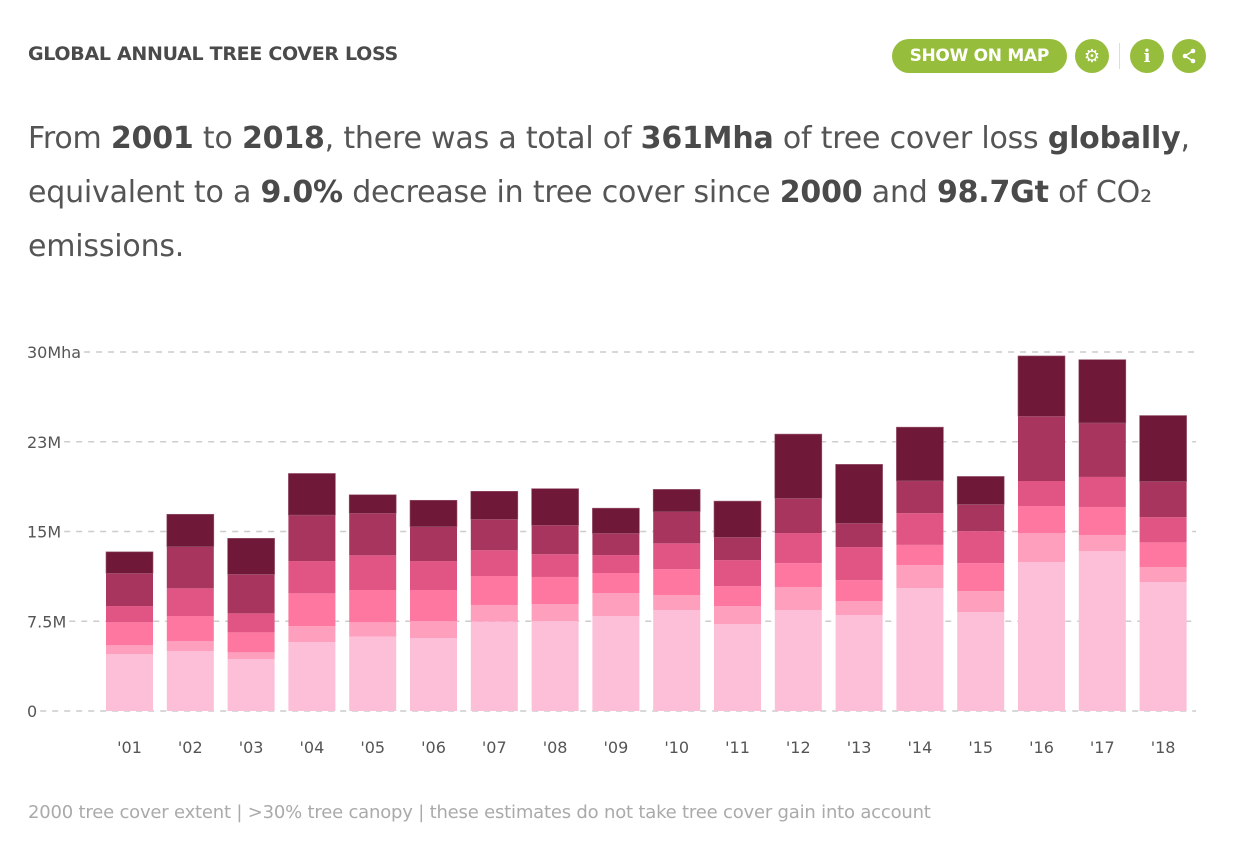 The width and height of the screenshot is (1236, 867). Describe the element at coordinates (1147, 56) in the screenshot. I see `info-button: i` at that location.